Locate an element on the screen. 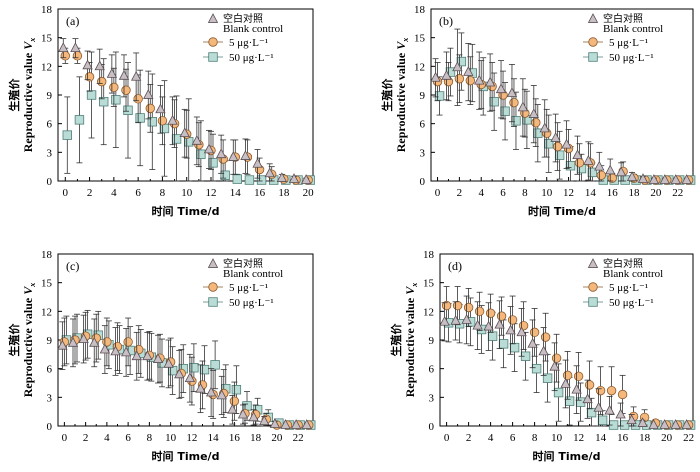 The height and width of the screenshot is (472, 700). legend-label-en: Blank control is located at coordinates (633, 274).